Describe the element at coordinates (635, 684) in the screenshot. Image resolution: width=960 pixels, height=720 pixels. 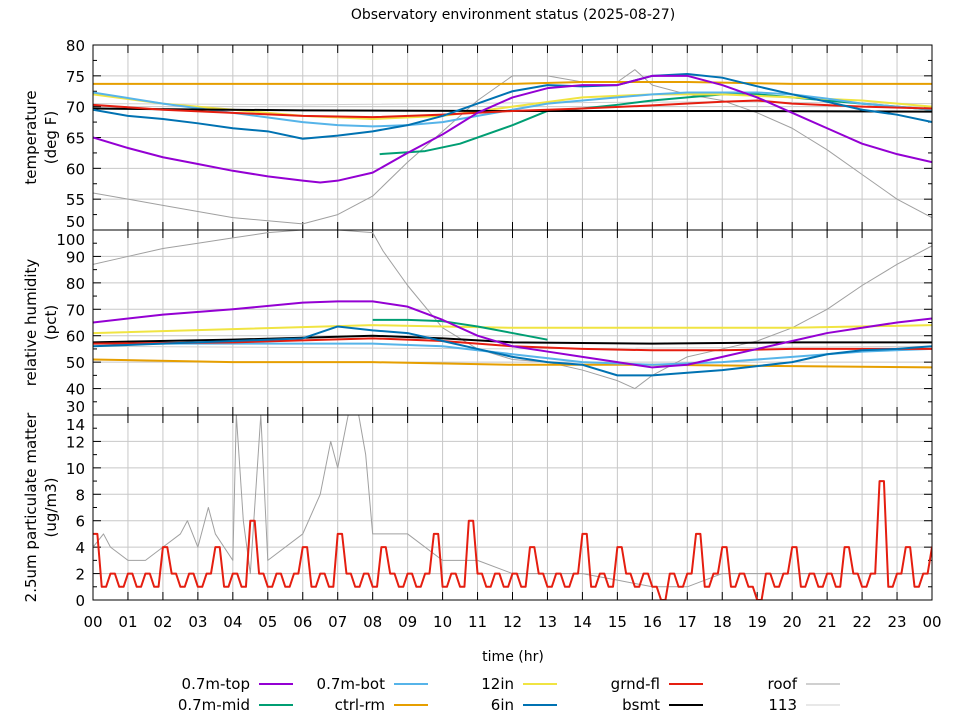
I see `legend-label-grnd-fl: grnd-fl` at that location.